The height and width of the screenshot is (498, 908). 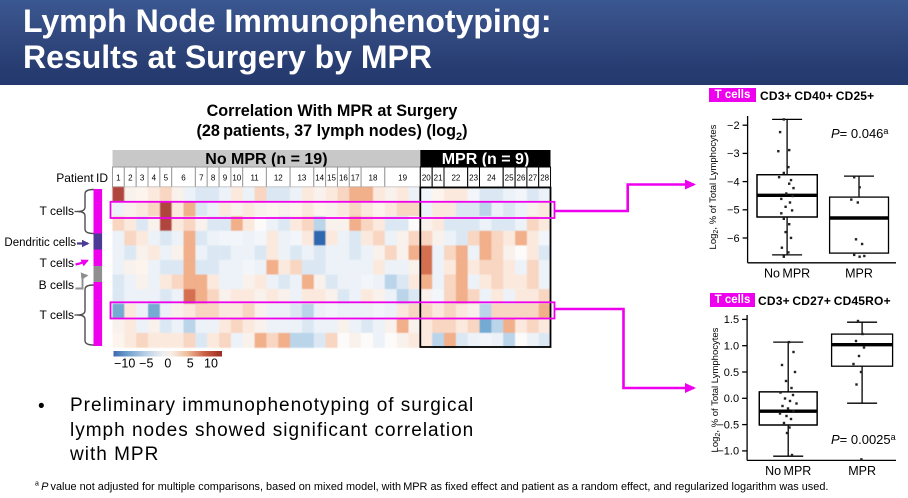 What do you see at coordinates (733, 239) in the screenshot?
I see `svg-text: −6` at bounding box center [733, 239].